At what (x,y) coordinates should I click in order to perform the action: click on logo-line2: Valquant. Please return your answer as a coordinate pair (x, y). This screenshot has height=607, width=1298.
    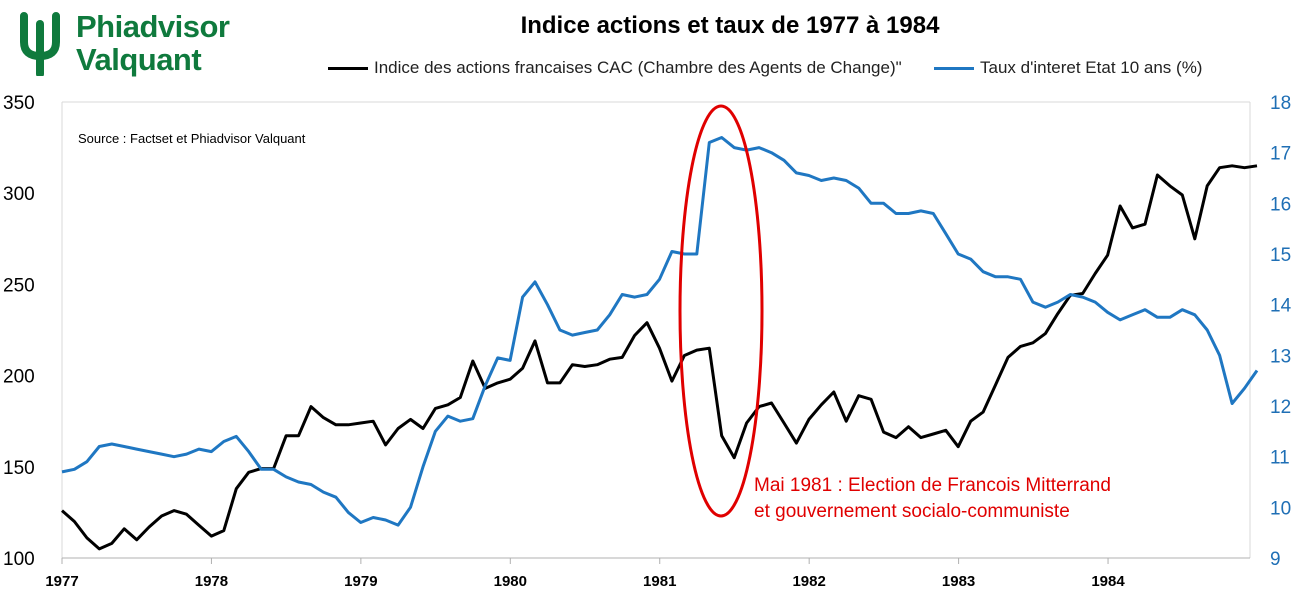
    Looking at the image, I should click on (139, 59).